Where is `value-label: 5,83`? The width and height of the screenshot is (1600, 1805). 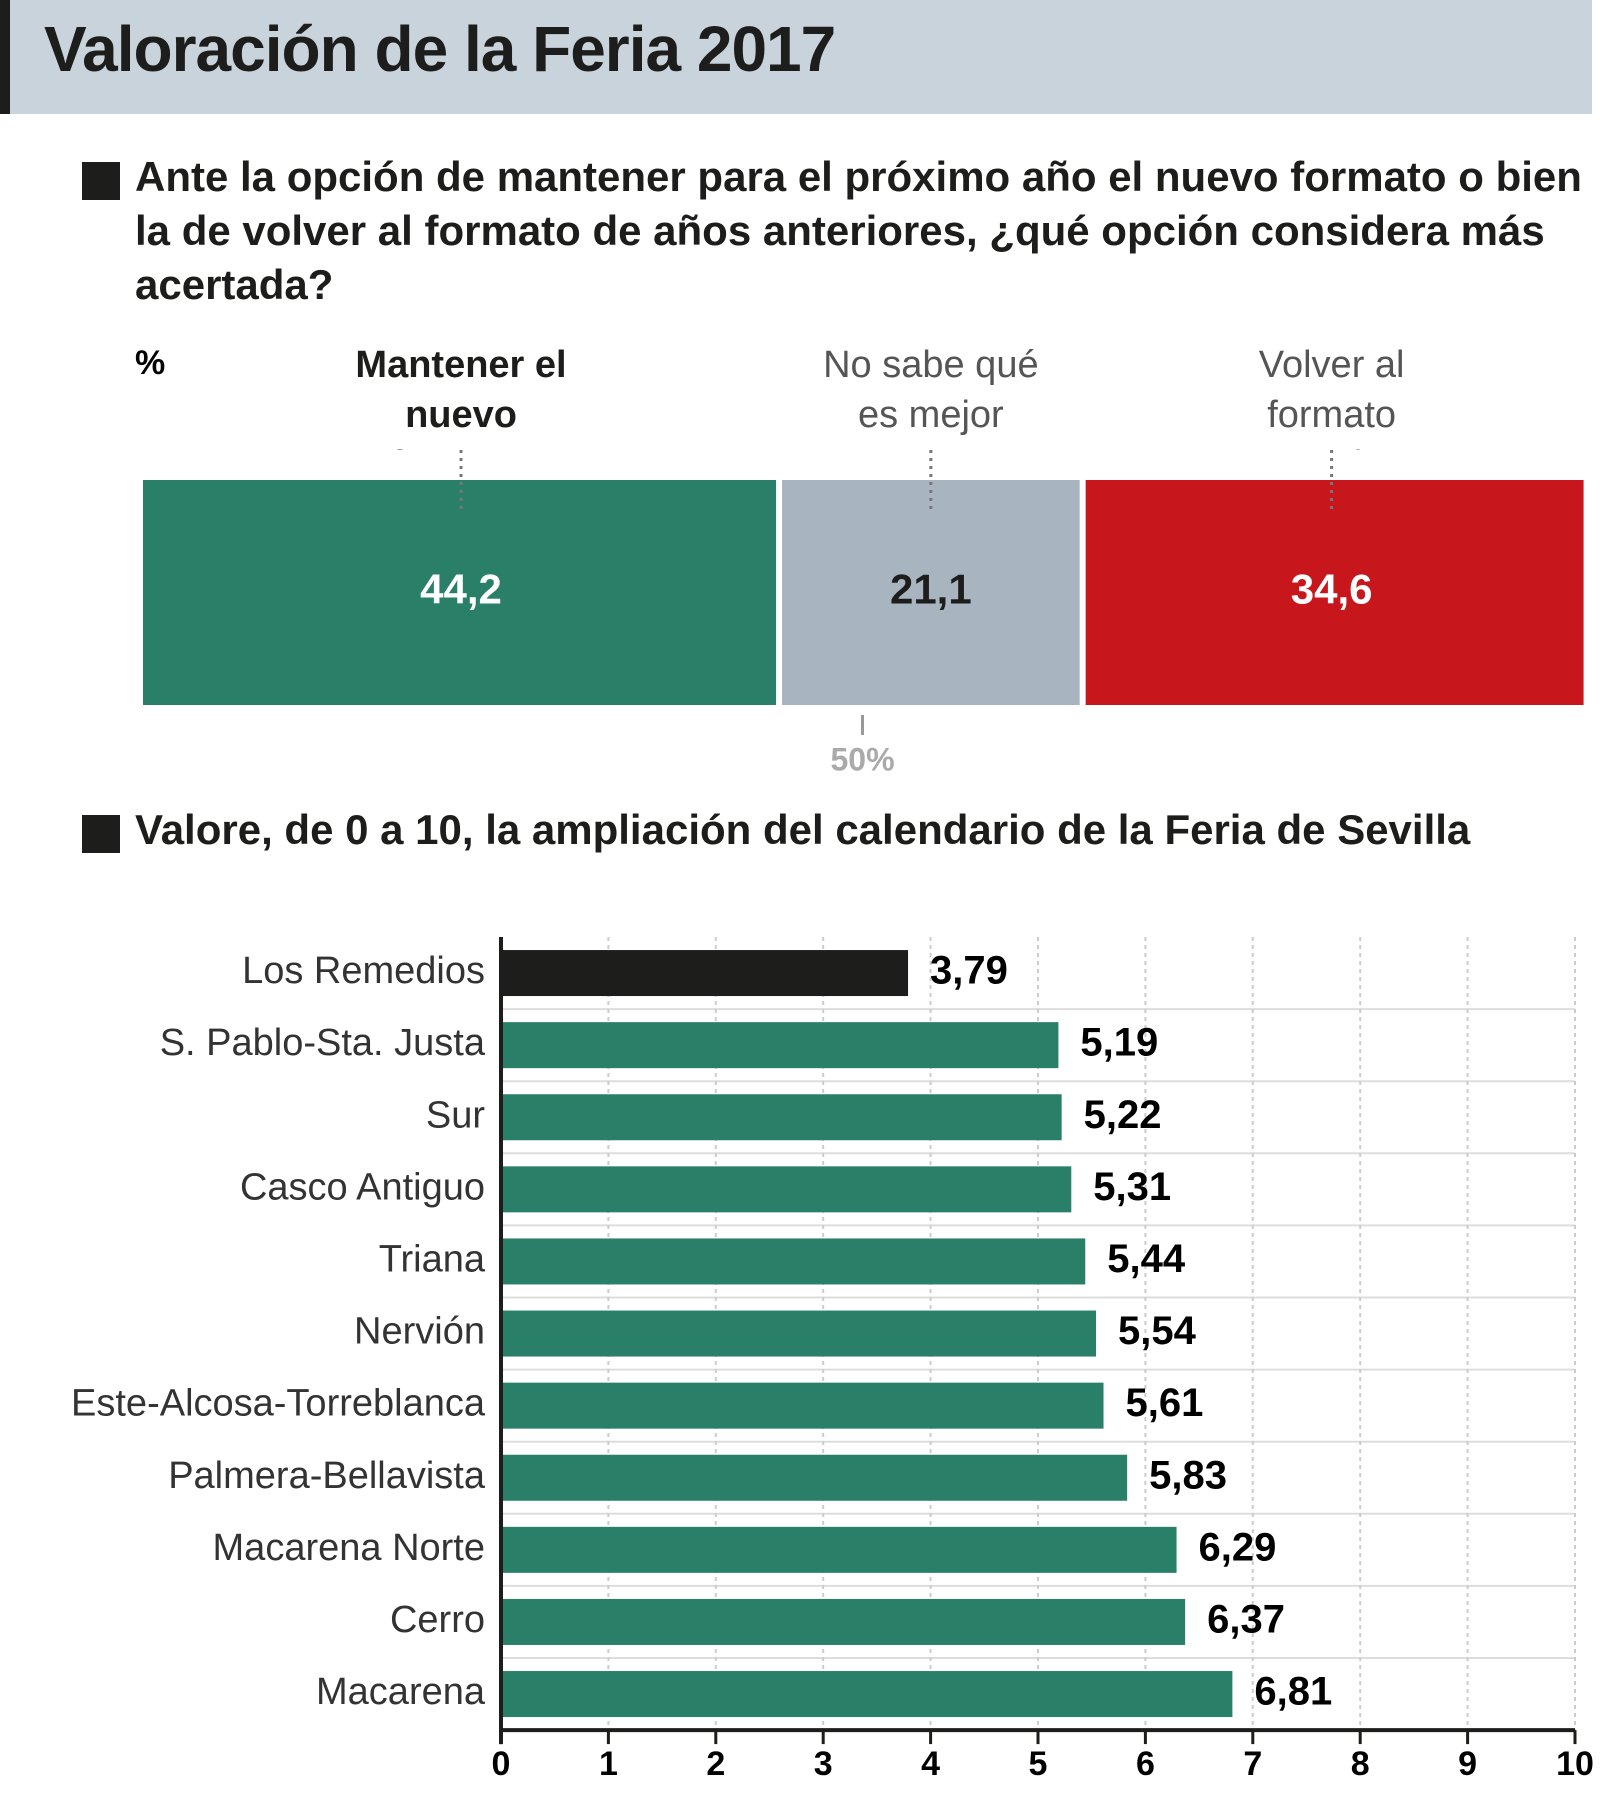 value-label: 5,83 is located at coordinates (1188, 1475).